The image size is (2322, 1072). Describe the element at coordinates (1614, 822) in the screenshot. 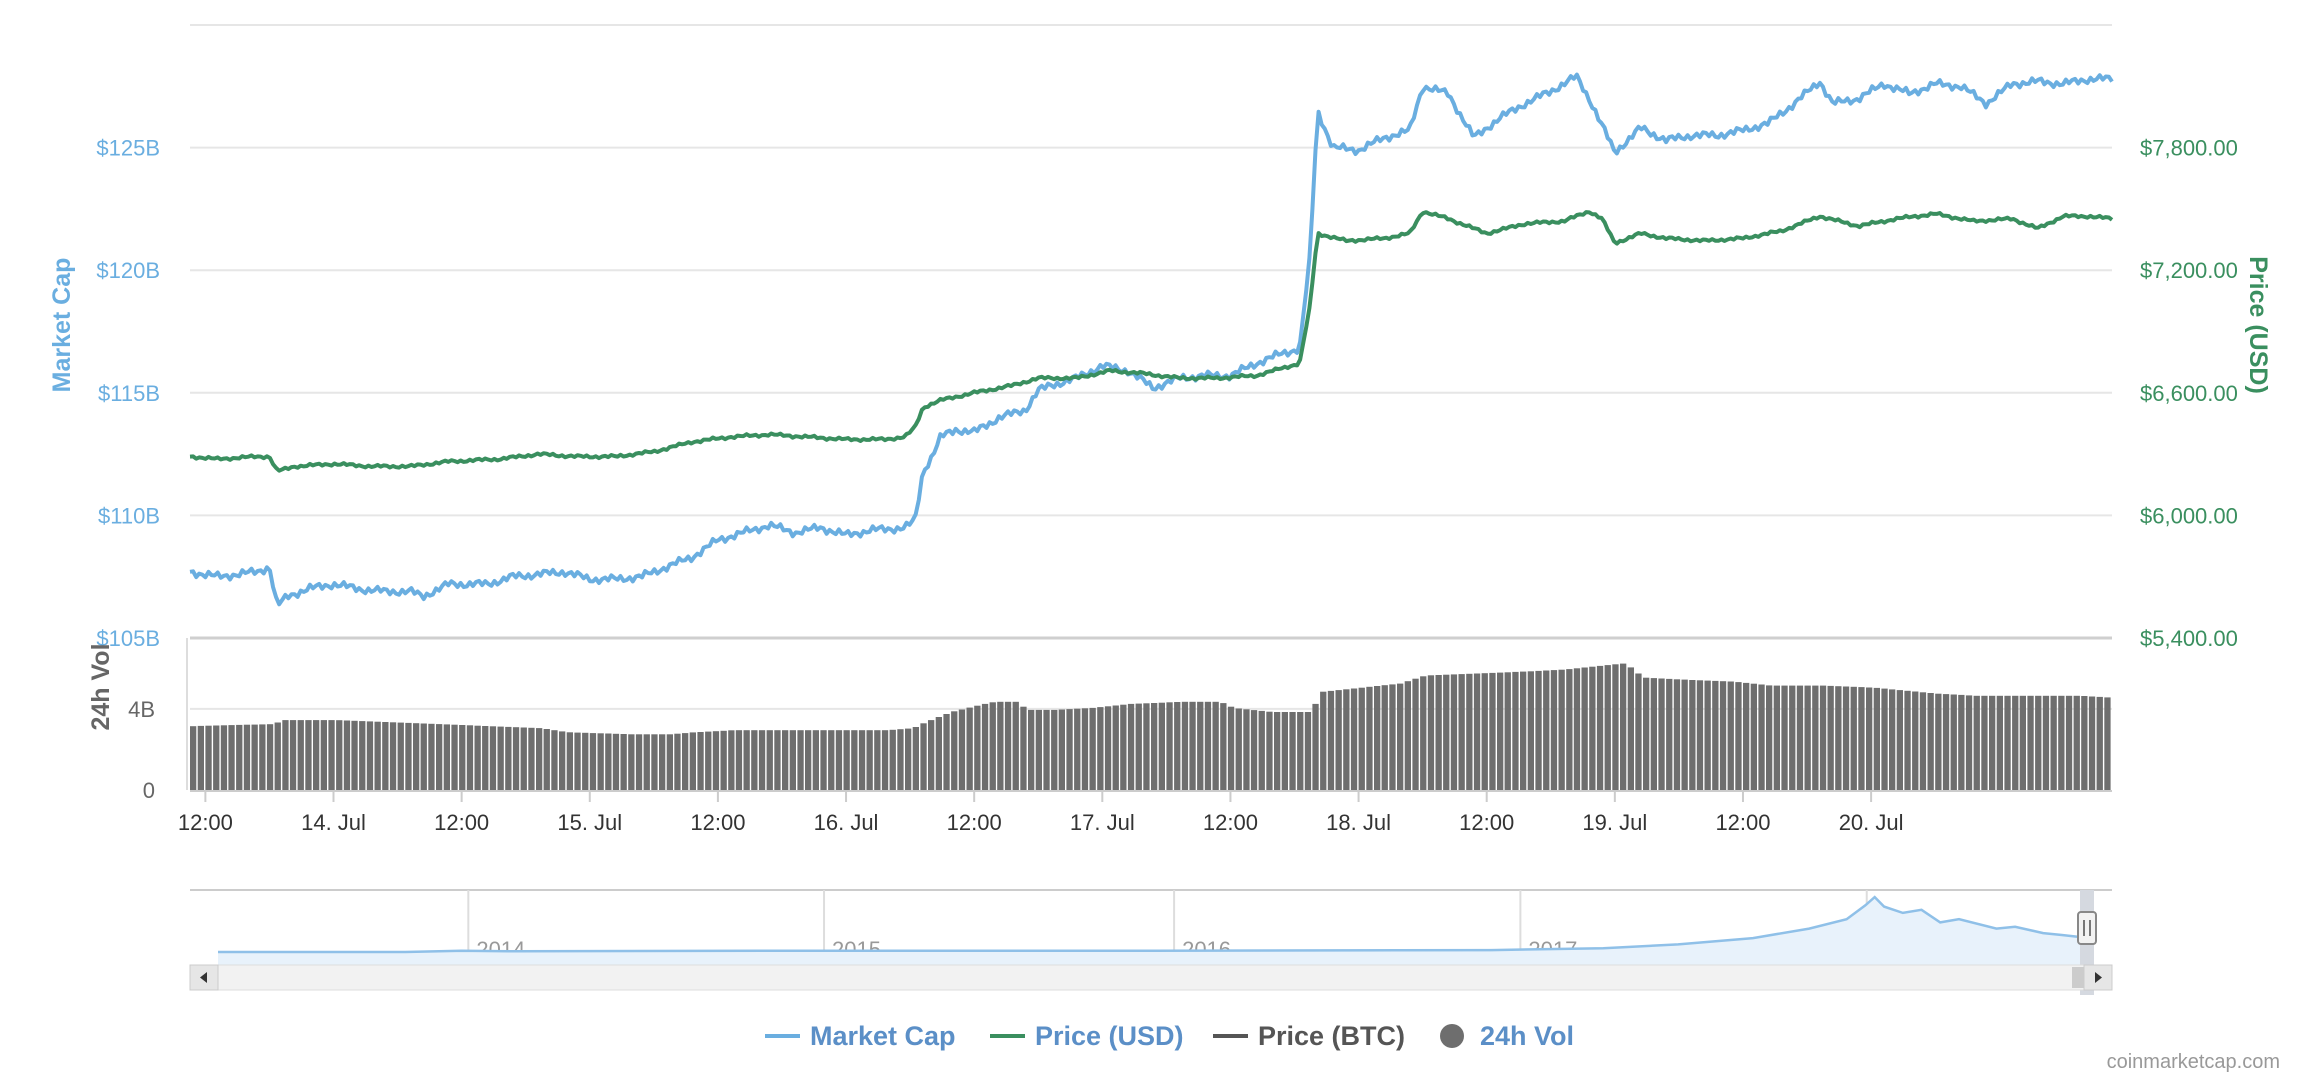

I see `x-tick-label: 19. Jul` at that location.